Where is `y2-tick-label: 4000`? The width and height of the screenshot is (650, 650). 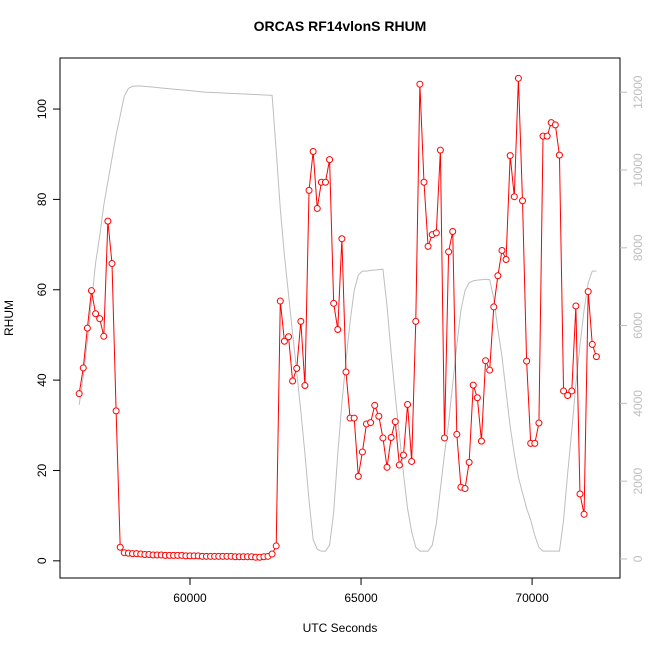
y2-tick-label: 4000 is located at coordinates (638, 403).